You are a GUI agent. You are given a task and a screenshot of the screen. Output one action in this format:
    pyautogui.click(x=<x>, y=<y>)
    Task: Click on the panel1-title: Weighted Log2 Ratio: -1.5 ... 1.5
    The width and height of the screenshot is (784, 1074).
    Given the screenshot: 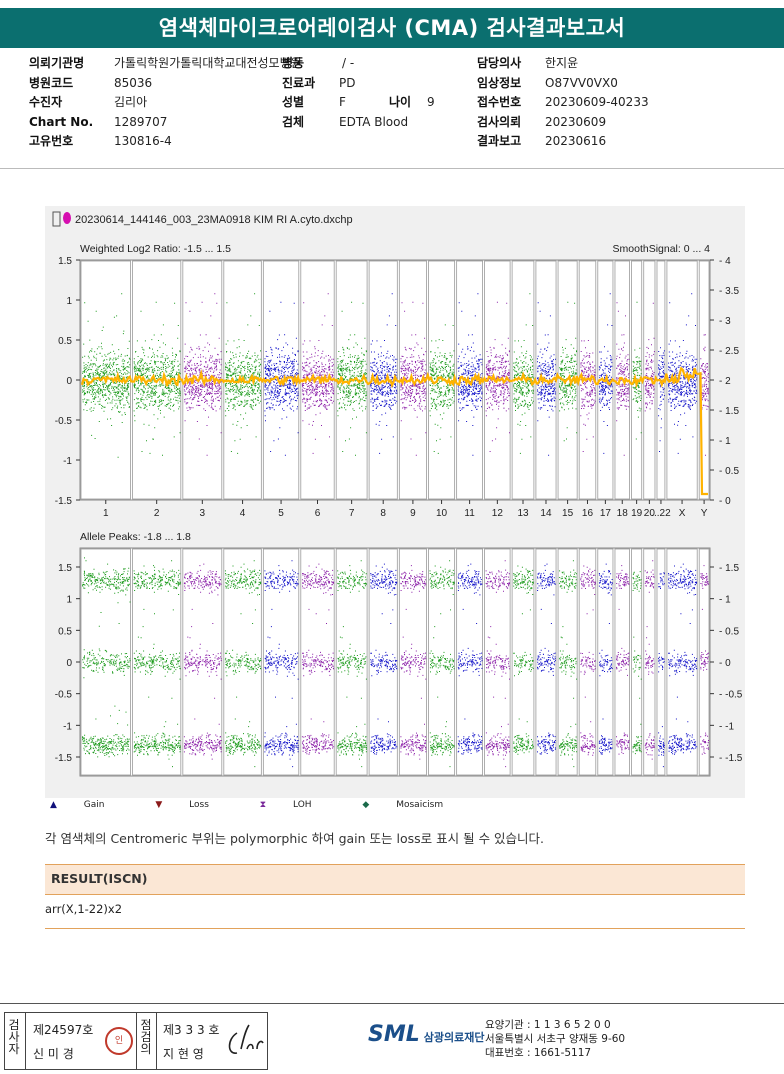 What is the action you would take?
    pyautogui.click(x=155, y=249)
    